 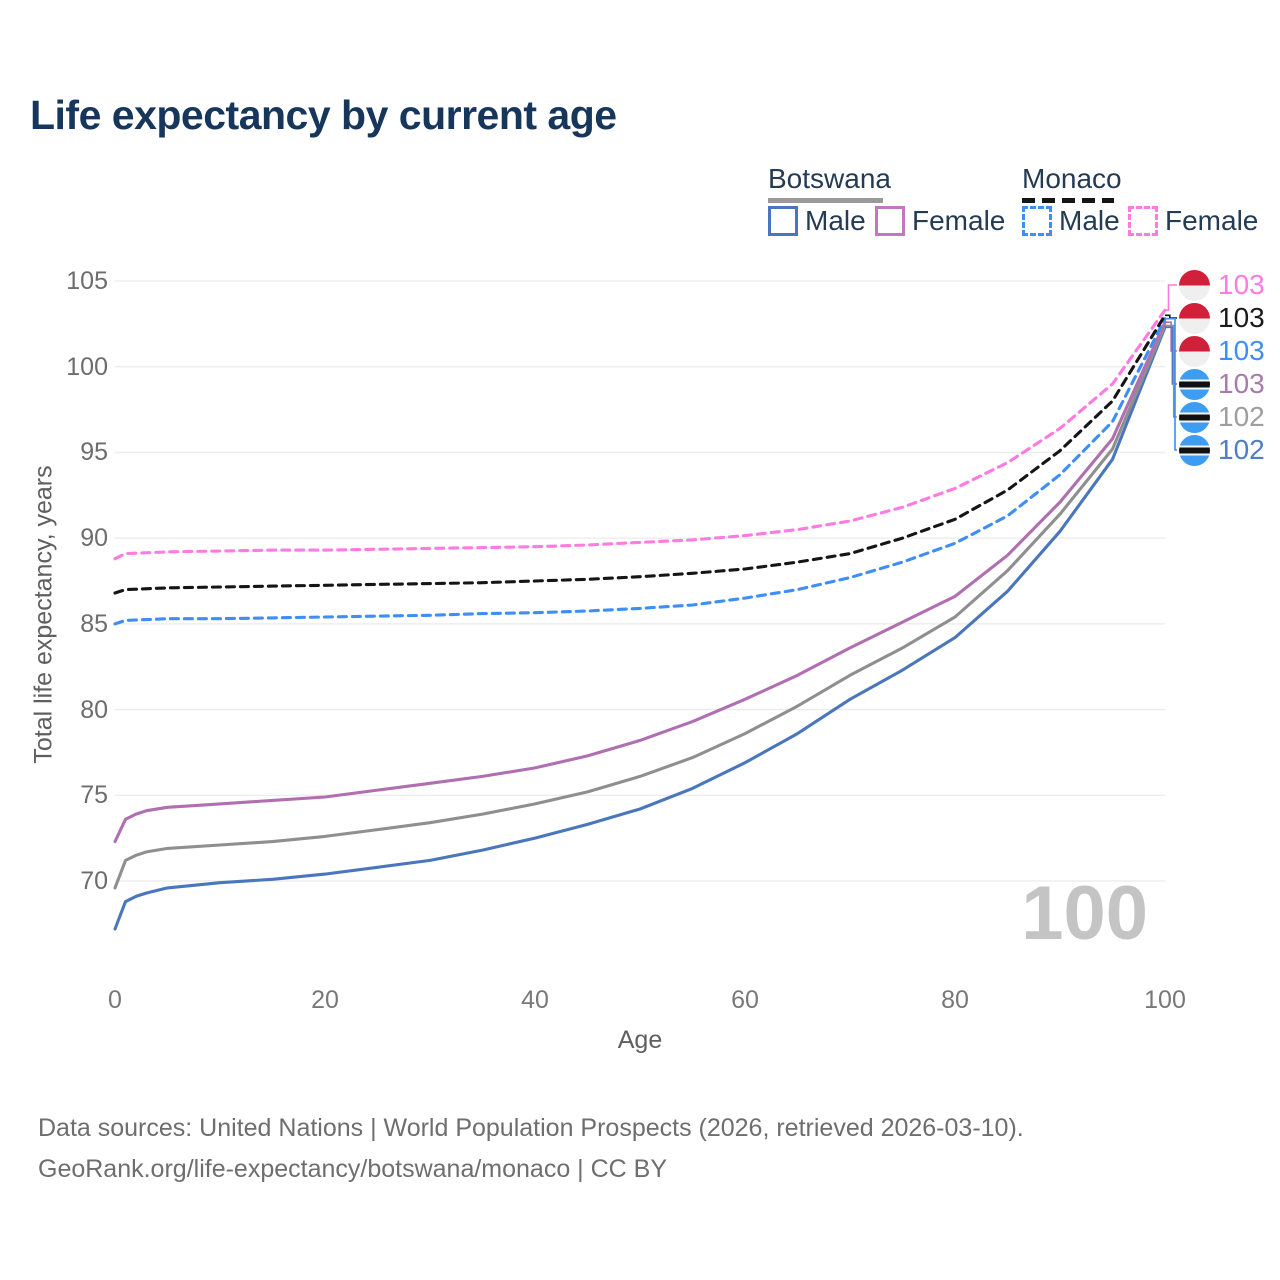 I want to click on legend-swatch-botswana-male-icon, so click(x=783, y=221).